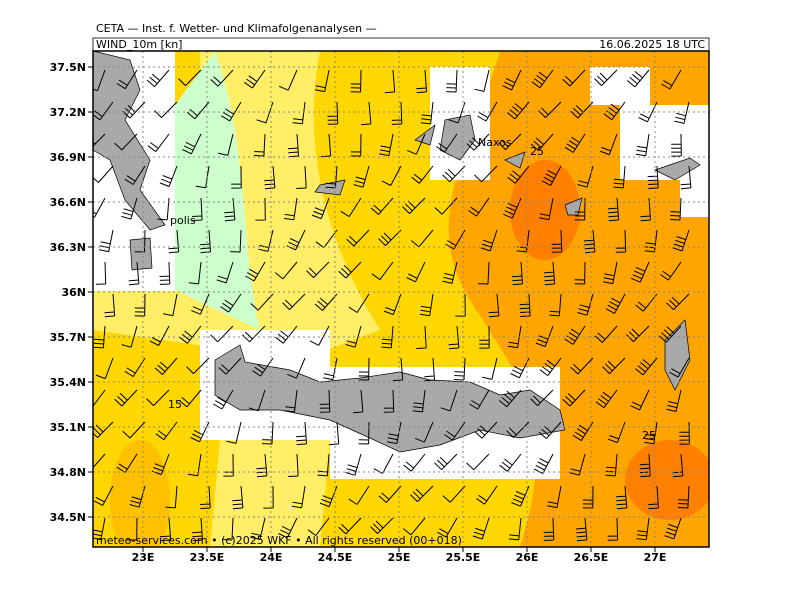 The height and width of the screenshot is (604, 800). I want to click on lat-label: 34.8N, so click(68, 472).